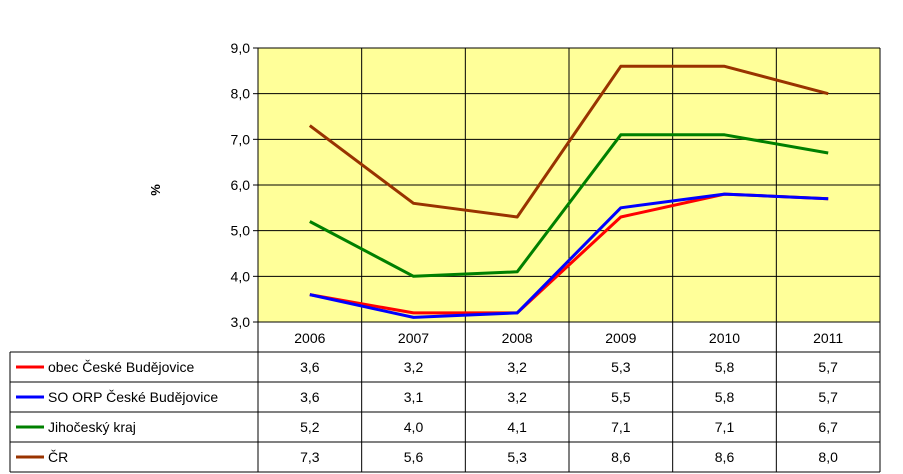 The width and height of the screenshot is (903, 474). Describe the element at coordinates (414, 457) in the screenshot. I see `data-label: 5,6` at that location.